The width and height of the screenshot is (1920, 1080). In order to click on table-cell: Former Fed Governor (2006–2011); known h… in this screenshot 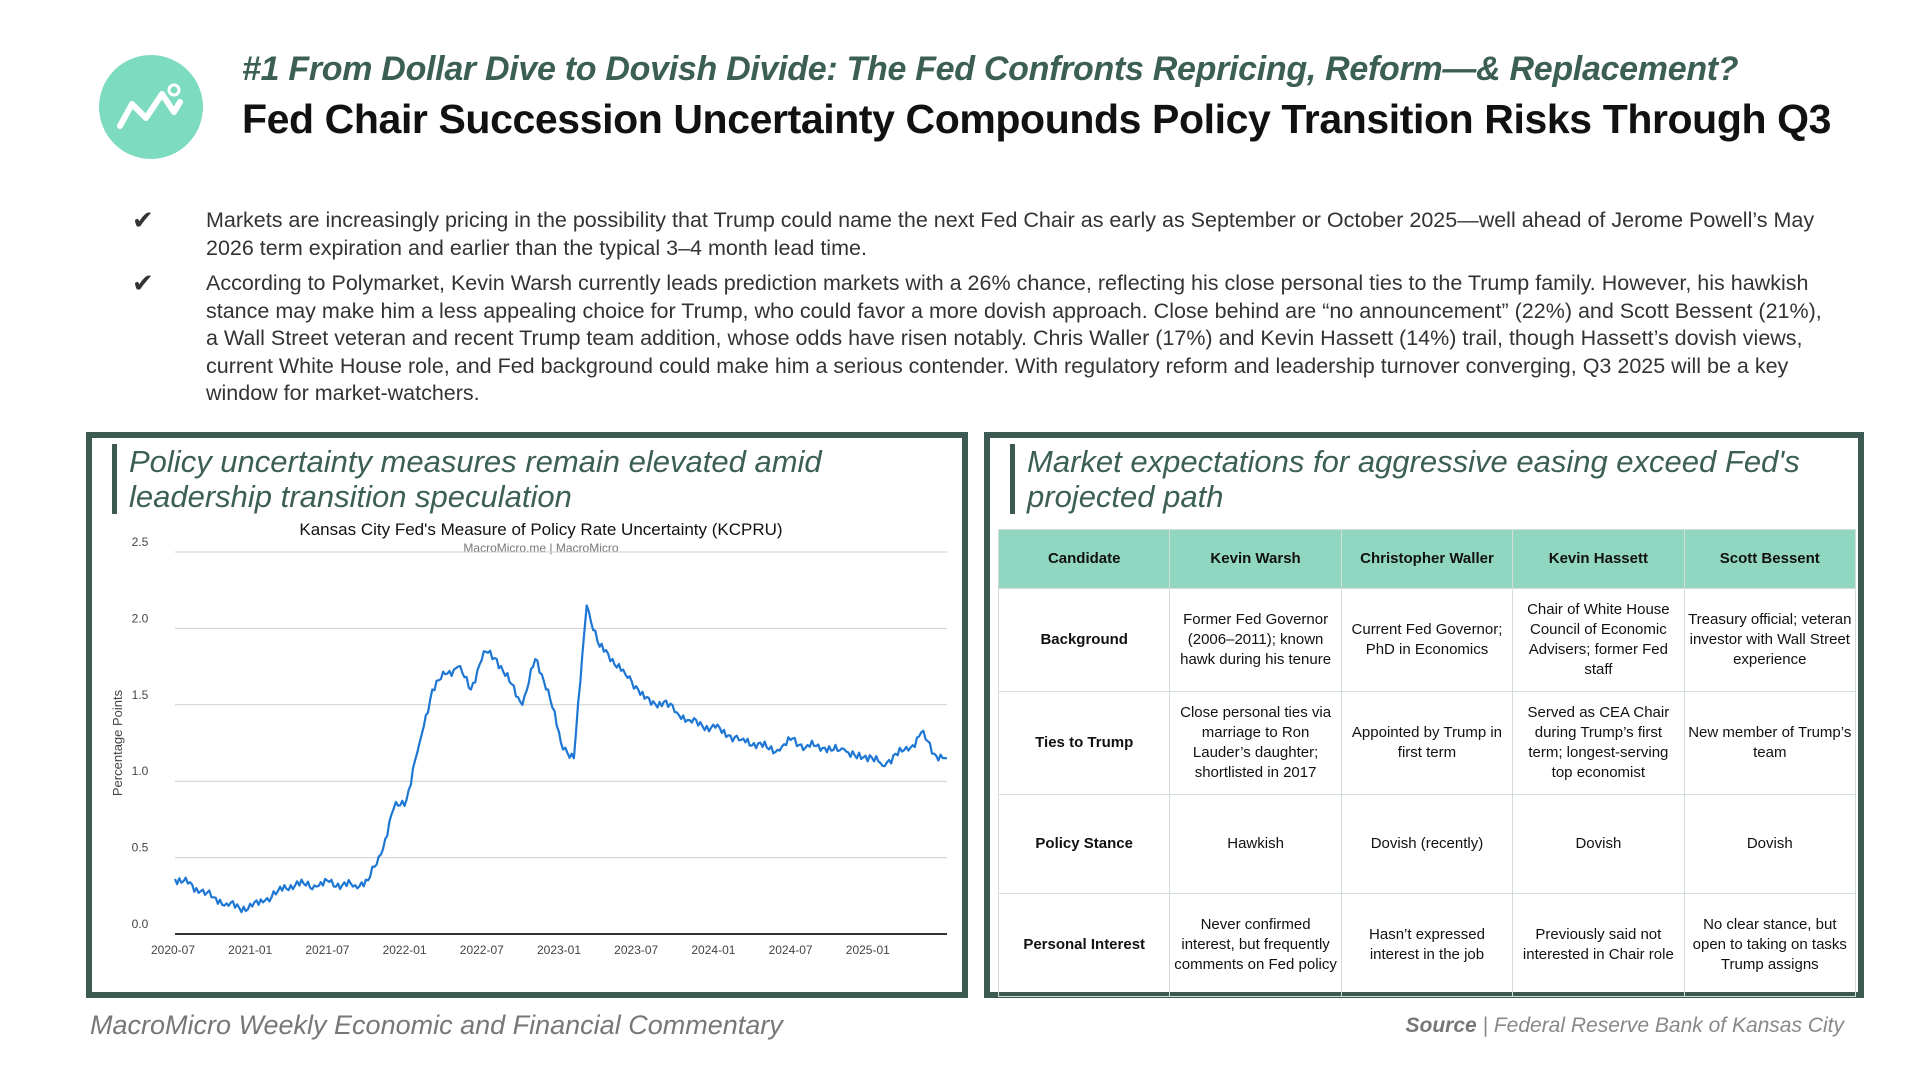, I will do `click(1255, 640)`.